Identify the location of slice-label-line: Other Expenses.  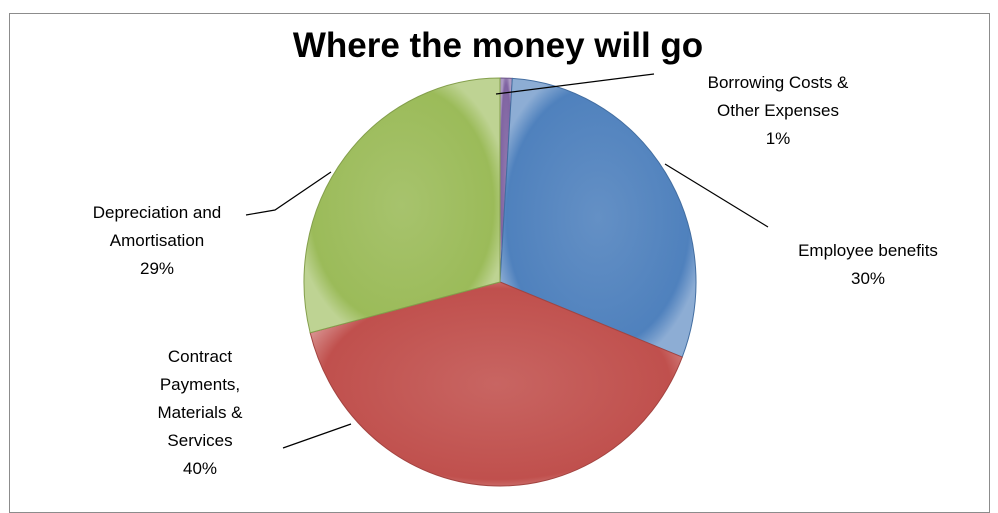
(778, 110).